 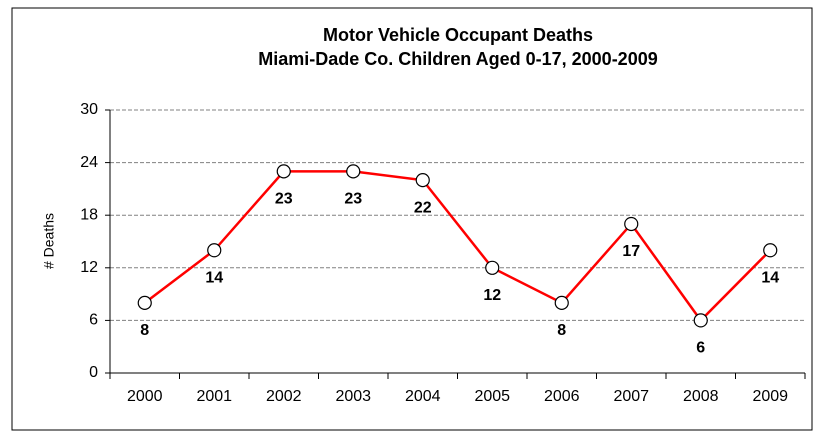 I want to click on x-tick-label: 2003, so click(x=353, y=396).